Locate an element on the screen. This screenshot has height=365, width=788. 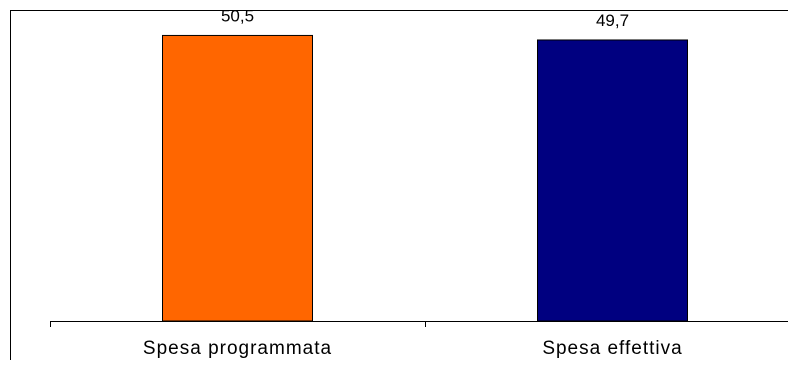
value-labels-layer: 50,5 49,7 is located at coordinates (425, 18).